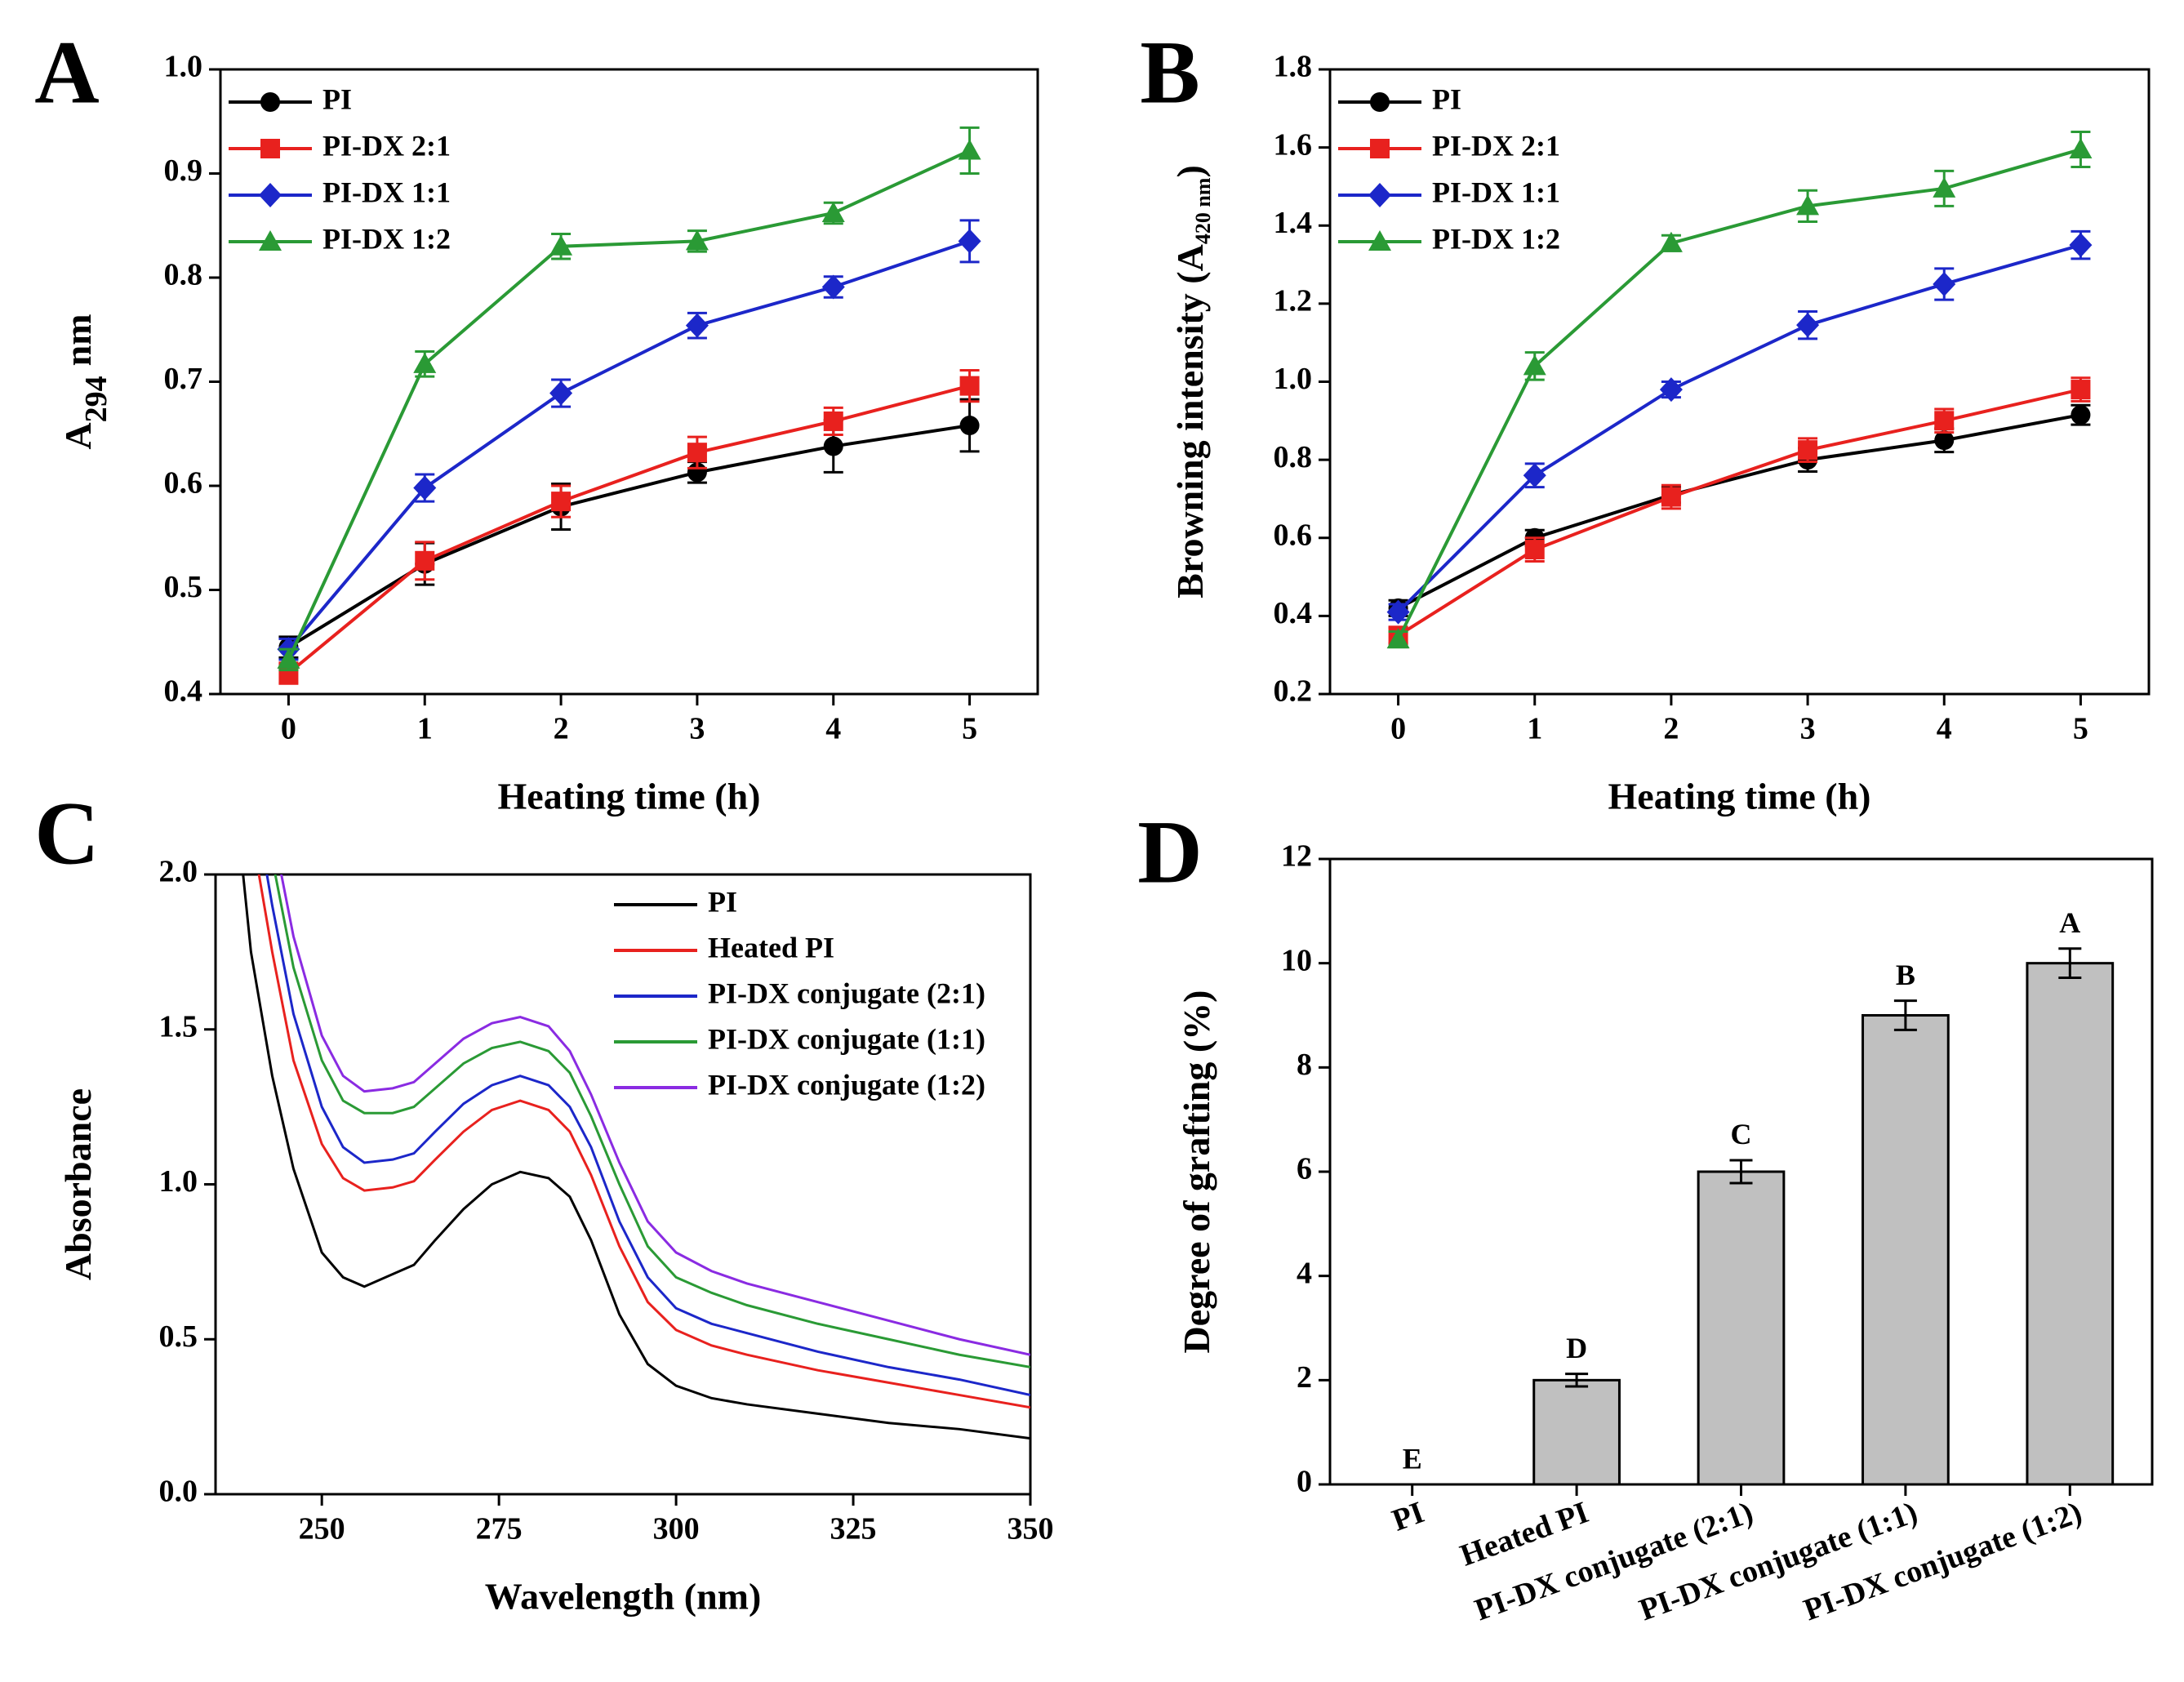 This screenshot has height=1682, width=2184. Describe the element at coordinates (1577, 1380) in the screenshot. I see `error-bar` at that location.